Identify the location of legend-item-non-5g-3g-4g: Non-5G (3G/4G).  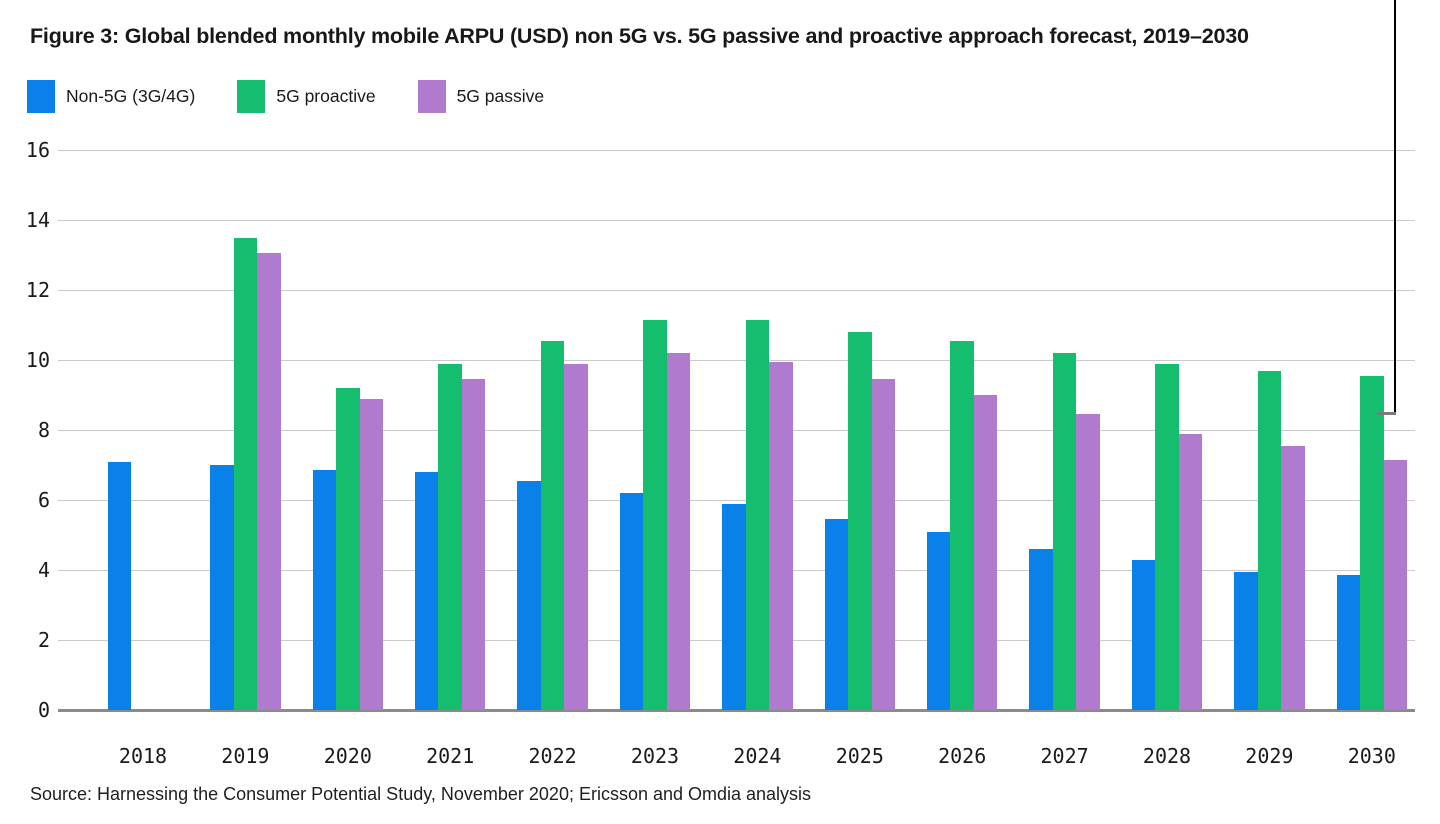
(111, 96).